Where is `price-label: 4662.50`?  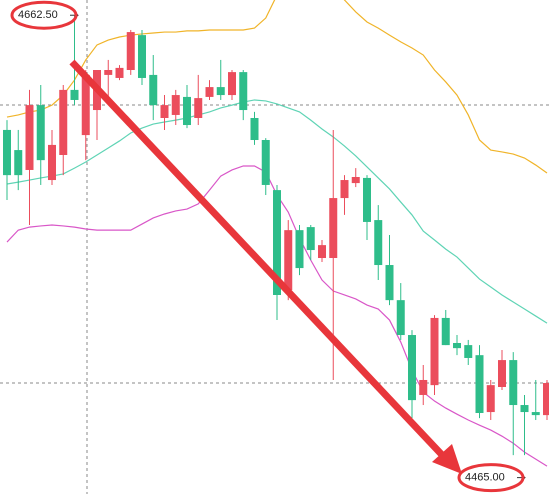 price-label: 4662.50 is located at coordinates (38, 15).